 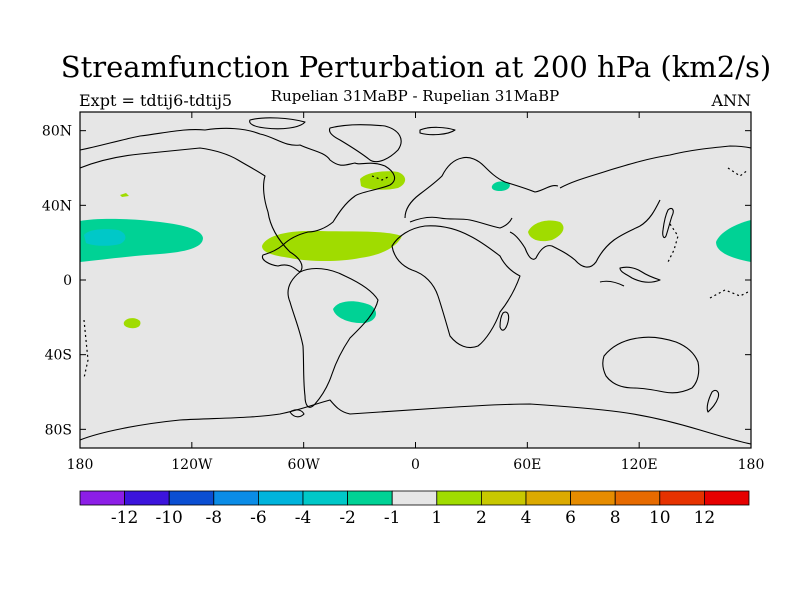 What do you see at coordinates (303, 518) in the screenshot?
I see `colorbar-label: -4` at bounding box center [303, 518].